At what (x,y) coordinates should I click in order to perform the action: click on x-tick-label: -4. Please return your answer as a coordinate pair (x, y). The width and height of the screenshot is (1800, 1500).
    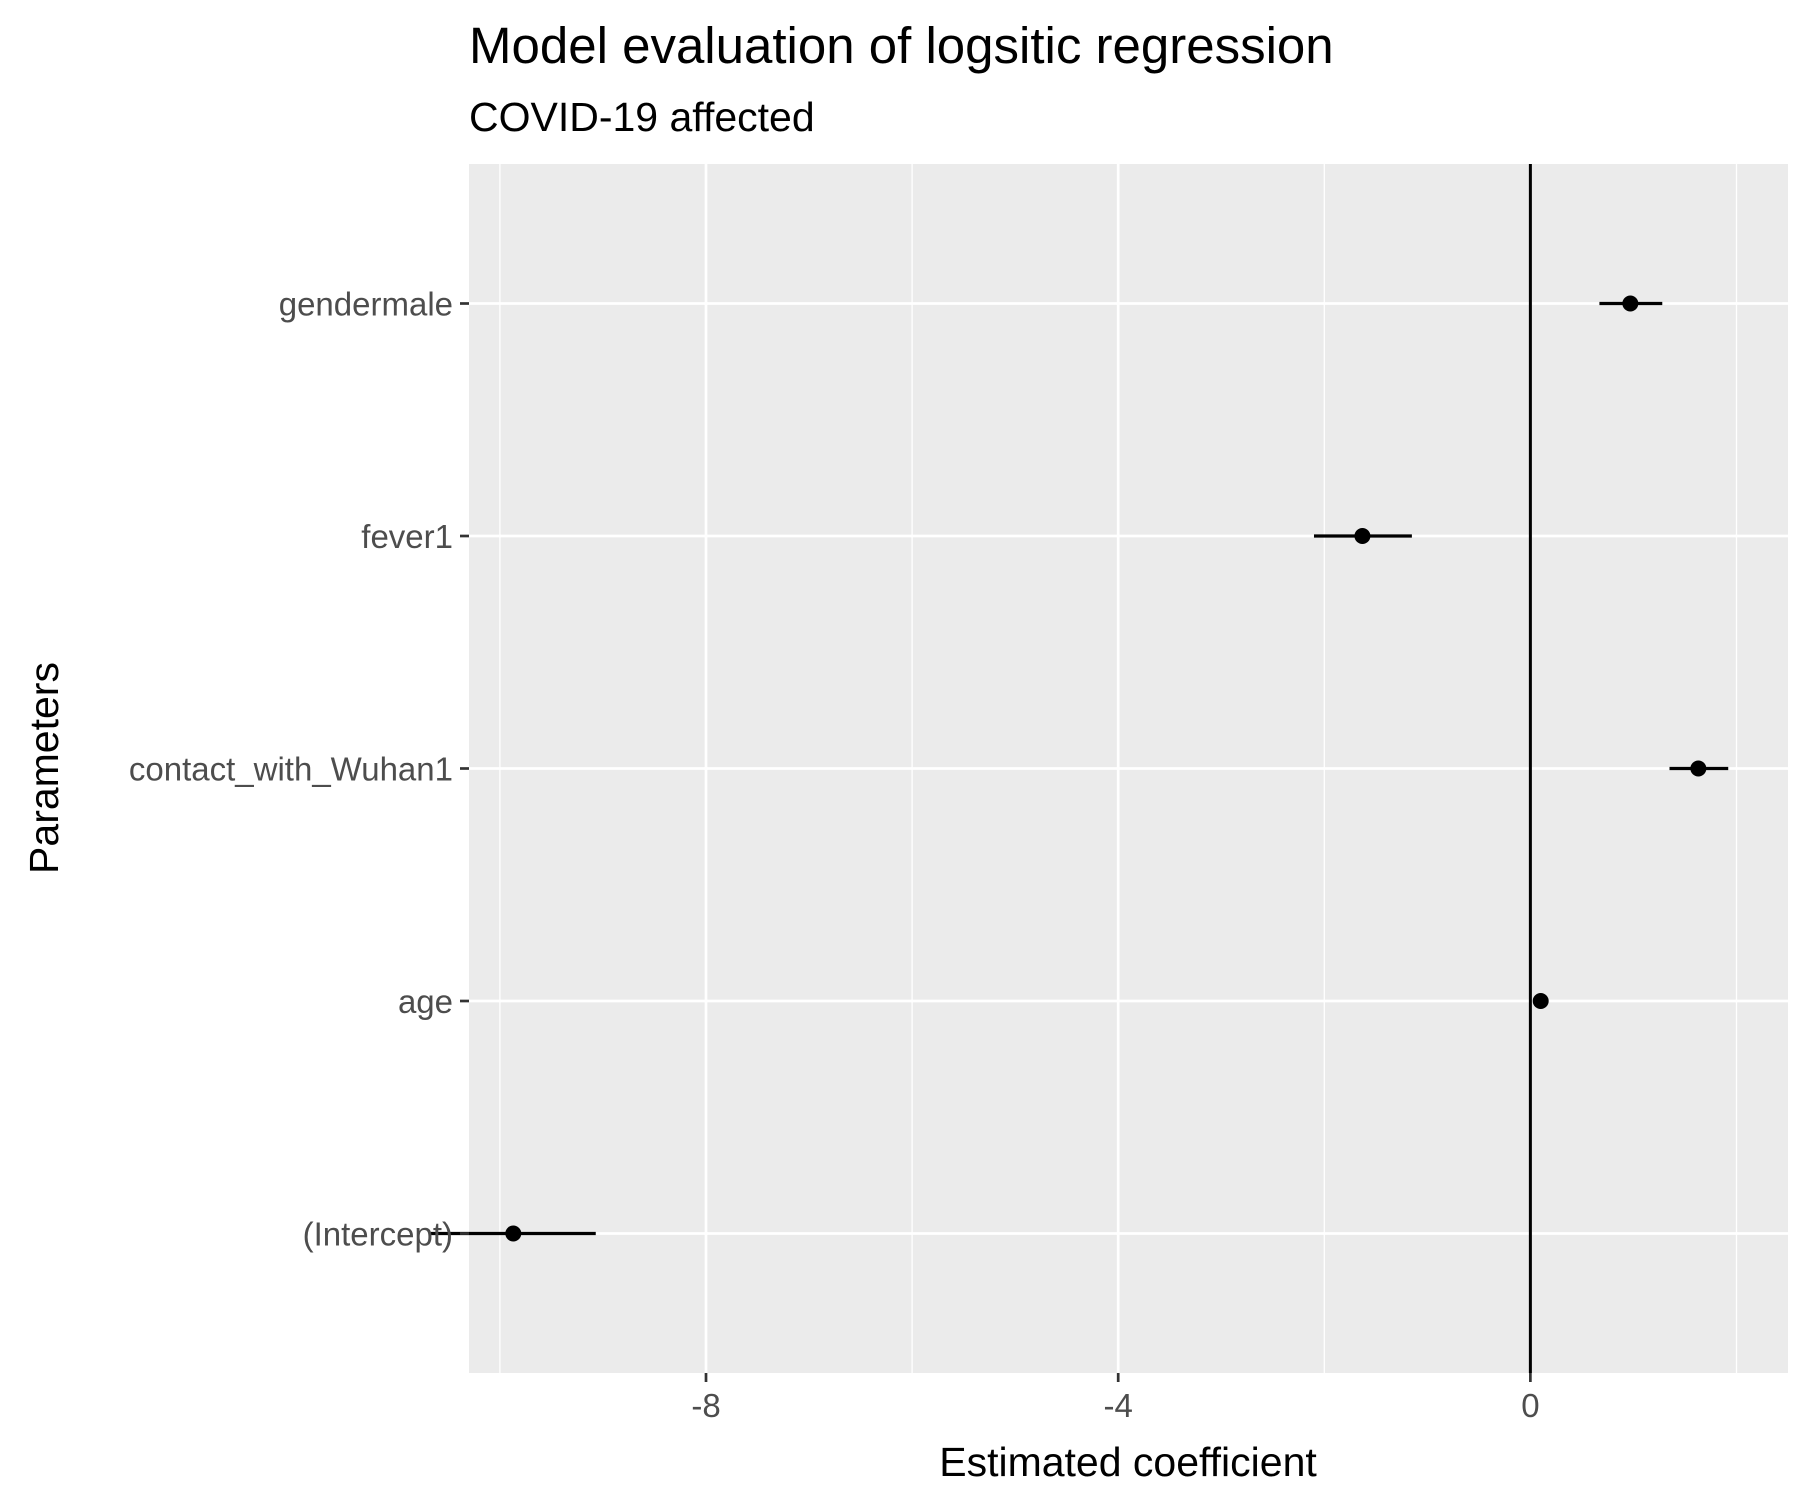
    Looking at the image, I should click on (1118, 1405).